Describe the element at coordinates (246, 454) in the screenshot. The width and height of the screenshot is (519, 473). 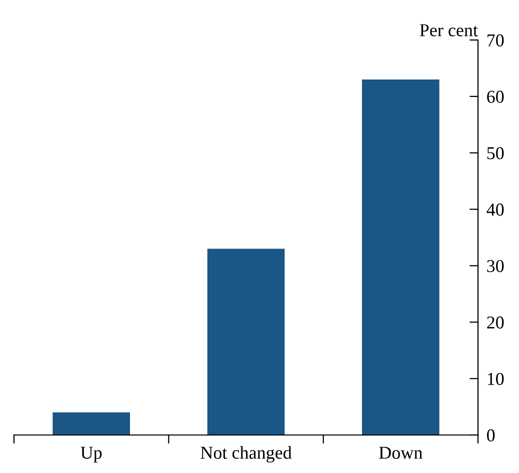
I see `x-tick-label: Not changed` at that location.